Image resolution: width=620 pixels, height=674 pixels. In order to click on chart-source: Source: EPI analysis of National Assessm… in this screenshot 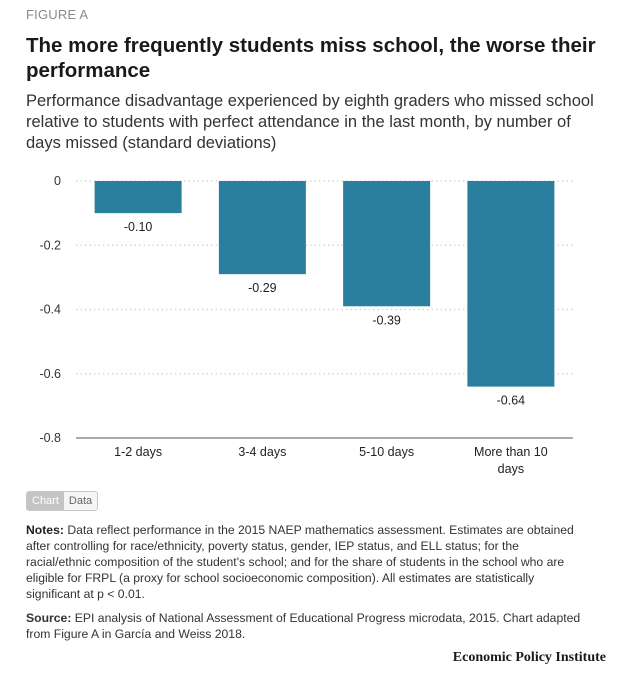, I will do `click(306, 626)`.